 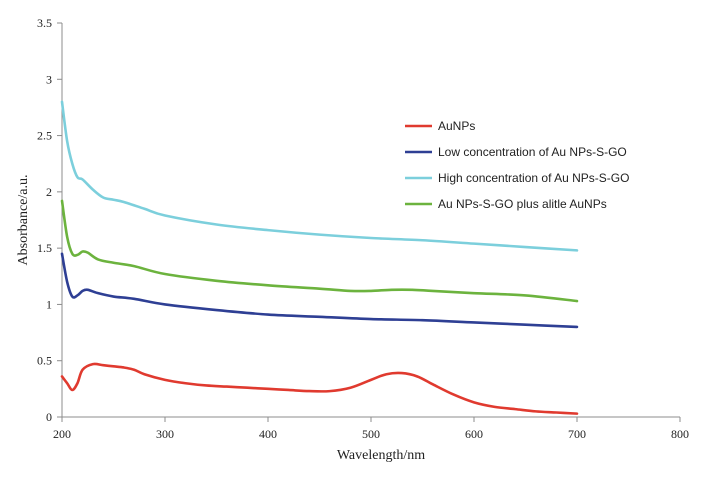 I want to click on x-tick-label: 500, so click(x=371, y=434).